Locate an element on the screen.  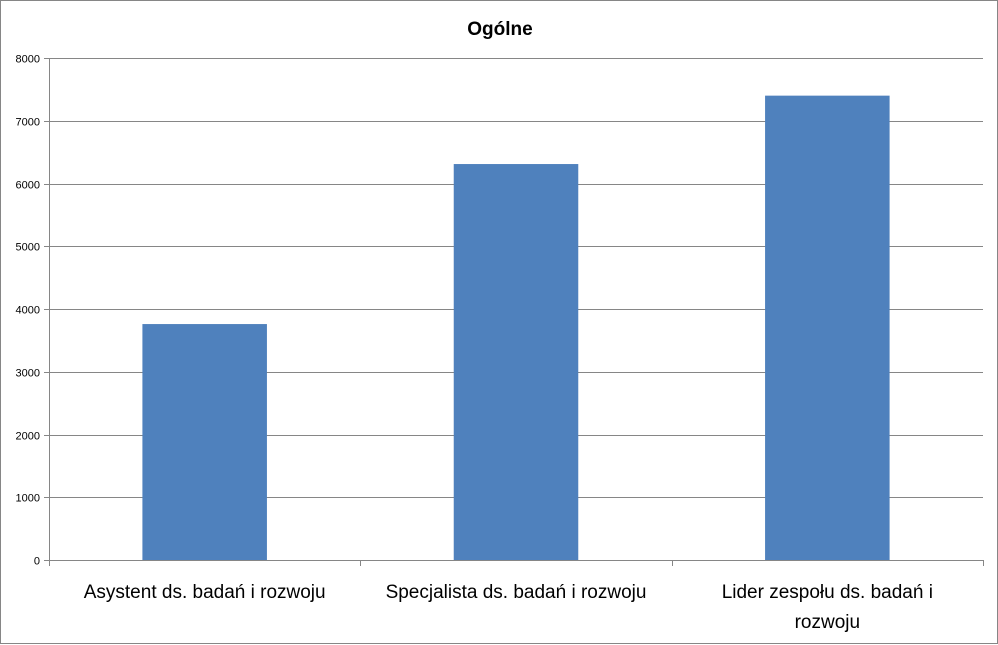
y-tick-label: 6000 is located at coordinates (28, 186).